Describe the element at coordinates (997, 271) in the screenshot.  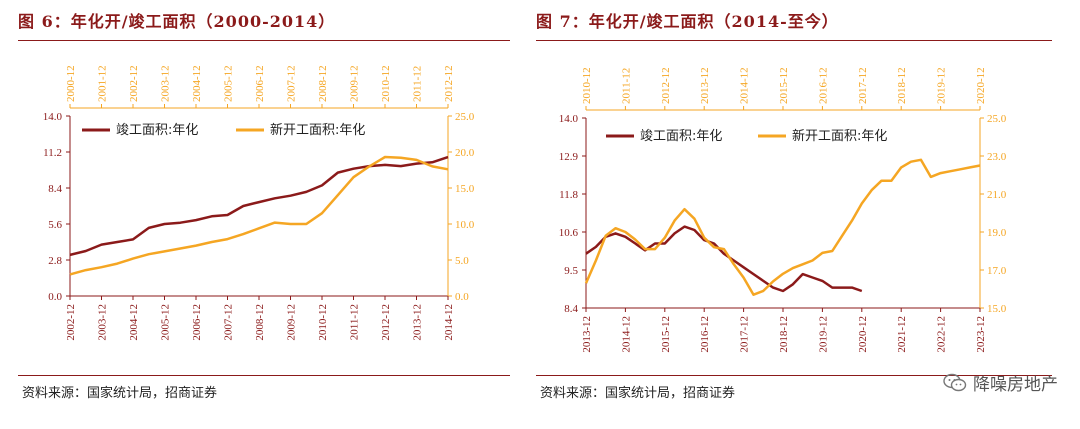
I see `right-y-tick-label: 17.0` at that location.